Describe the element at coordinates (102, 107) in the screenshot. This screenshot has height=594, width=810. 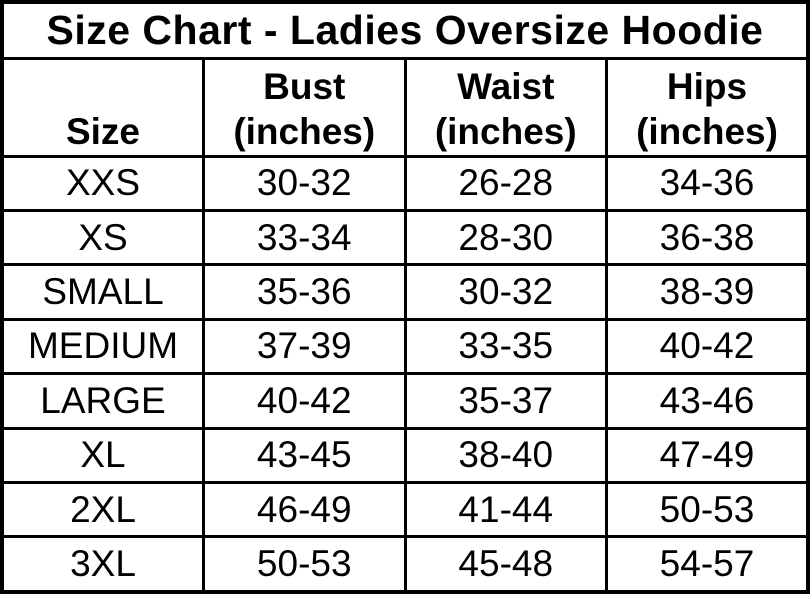
I see `column-header-size: Size` at that location.